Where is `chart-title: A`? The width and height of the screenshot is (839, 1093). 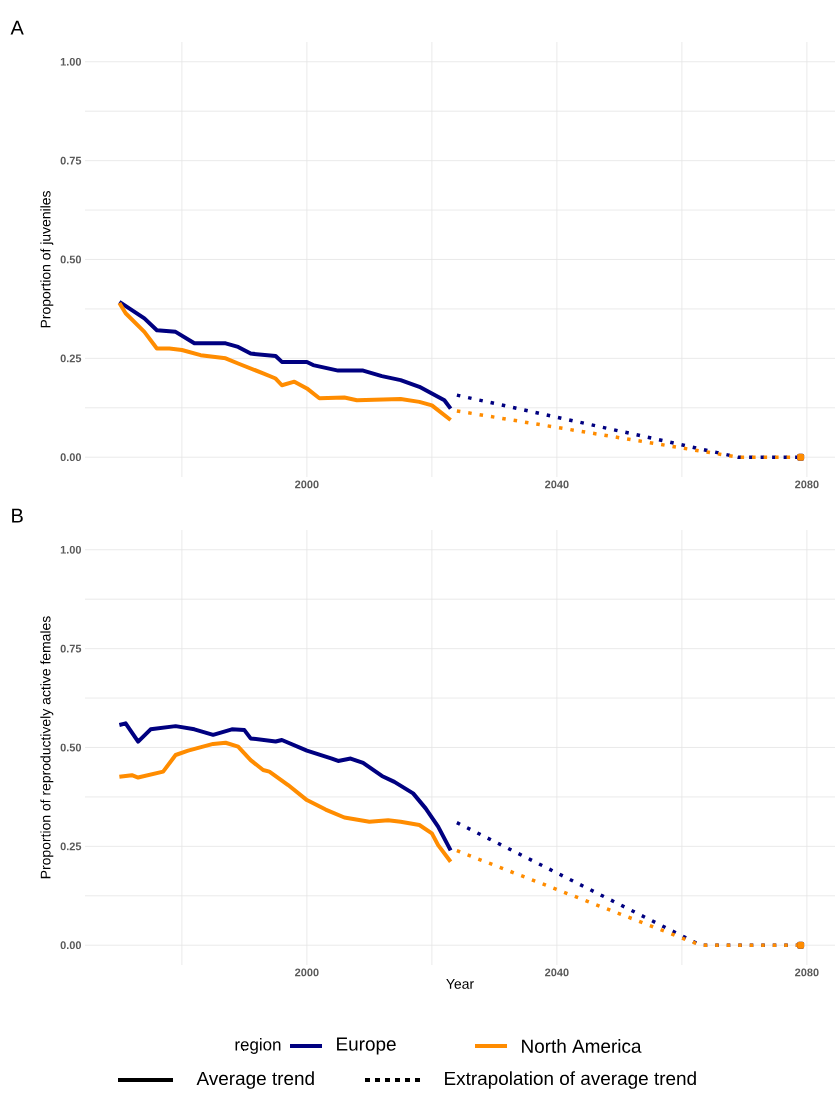
chart-title: A is located at coordinates (17, 27).